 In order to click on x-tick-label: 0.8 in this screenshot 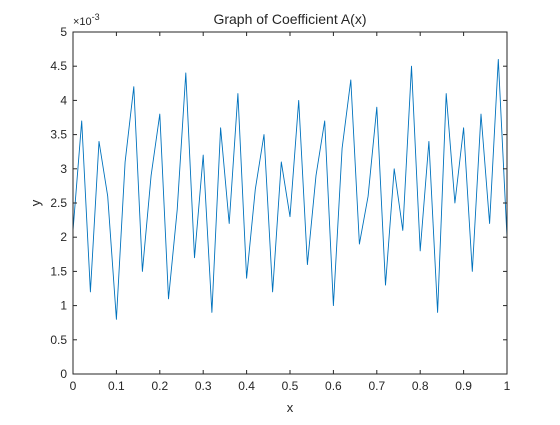, I will do `click(420, 386)`.